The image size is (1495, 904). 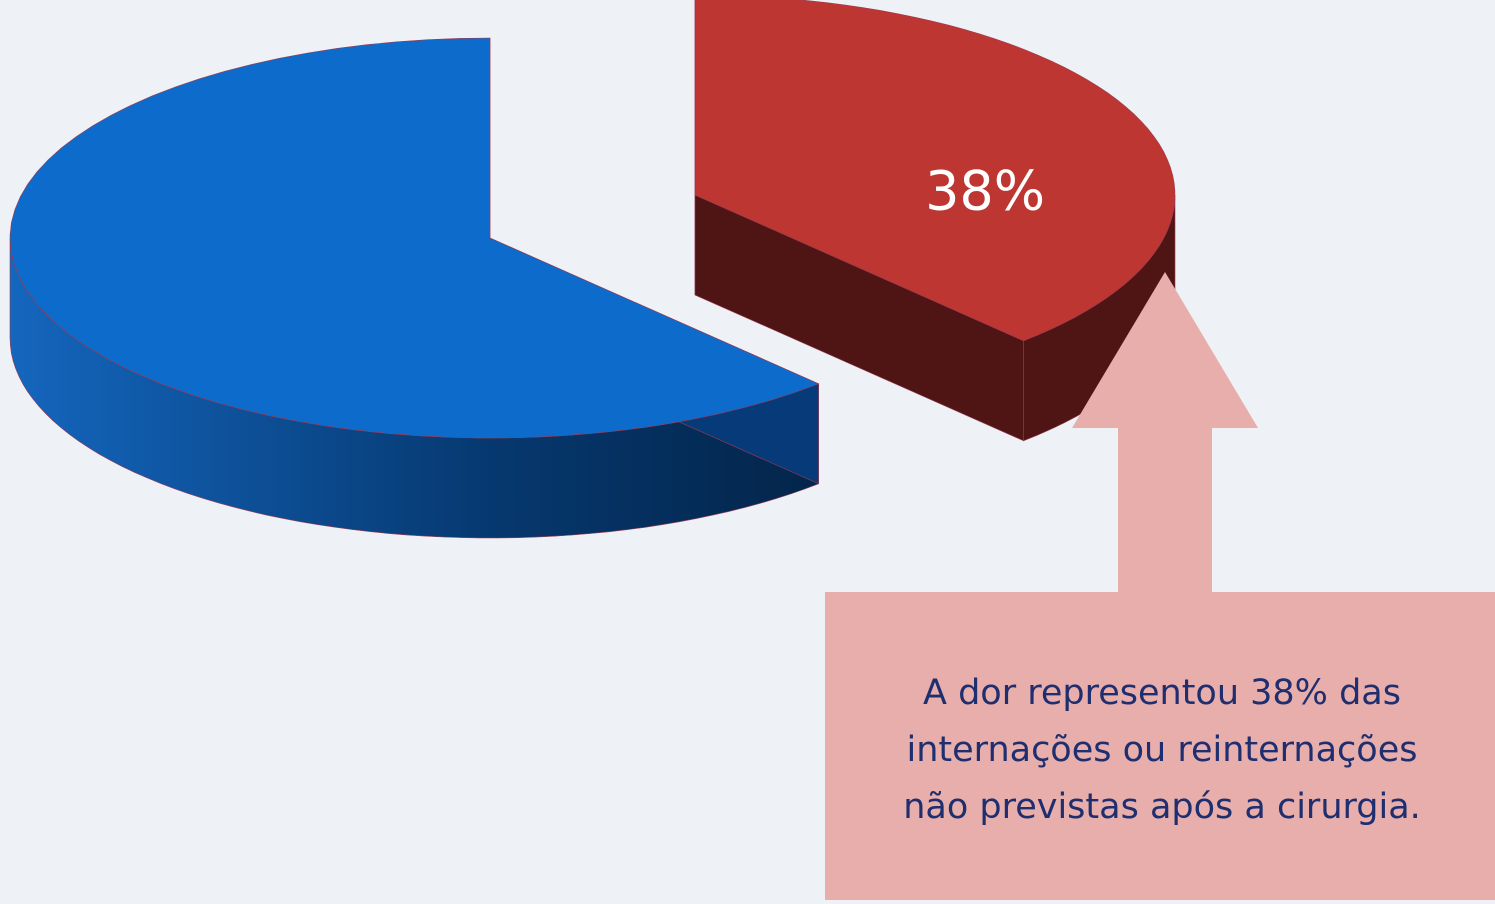 I want to click on slice, so click(x=935, y=171).